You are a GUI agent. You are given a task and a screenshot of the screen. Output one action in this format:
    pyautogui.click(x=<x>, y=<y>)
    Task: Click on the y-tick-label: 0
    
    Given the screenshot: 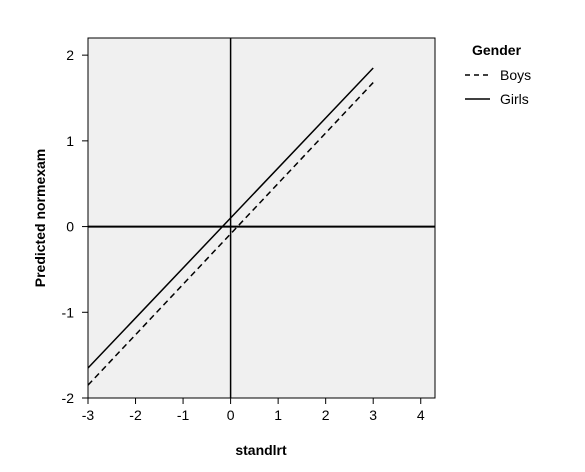 What is the action you would take?
    pyautogui.click(x=70, y=227)
    